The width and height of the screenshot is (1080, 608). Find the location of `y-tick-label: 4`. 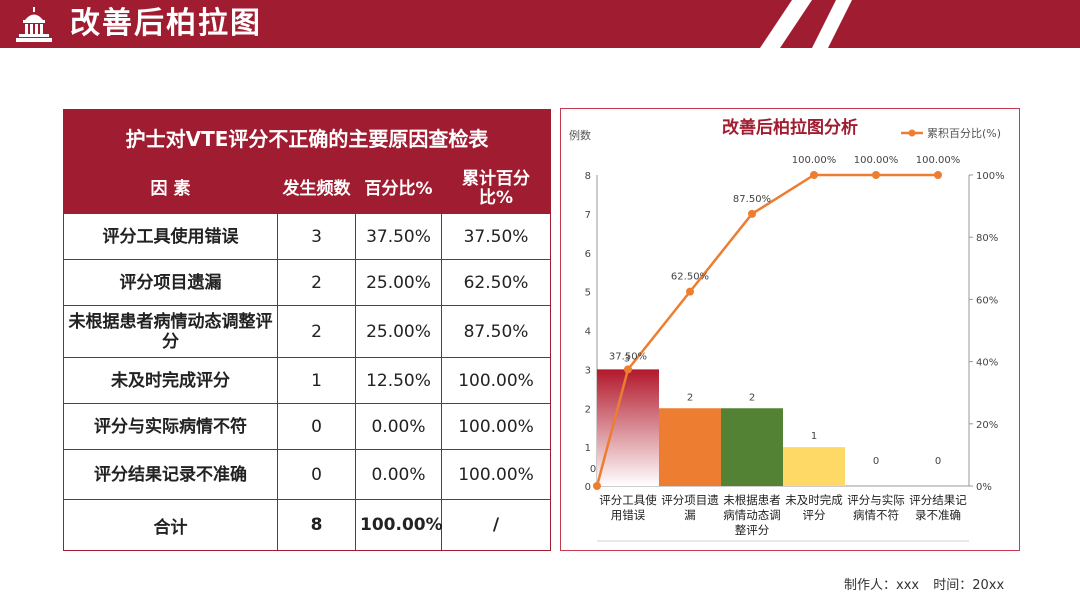

y-tick-label: 4 is located at coordinates (588, 332).